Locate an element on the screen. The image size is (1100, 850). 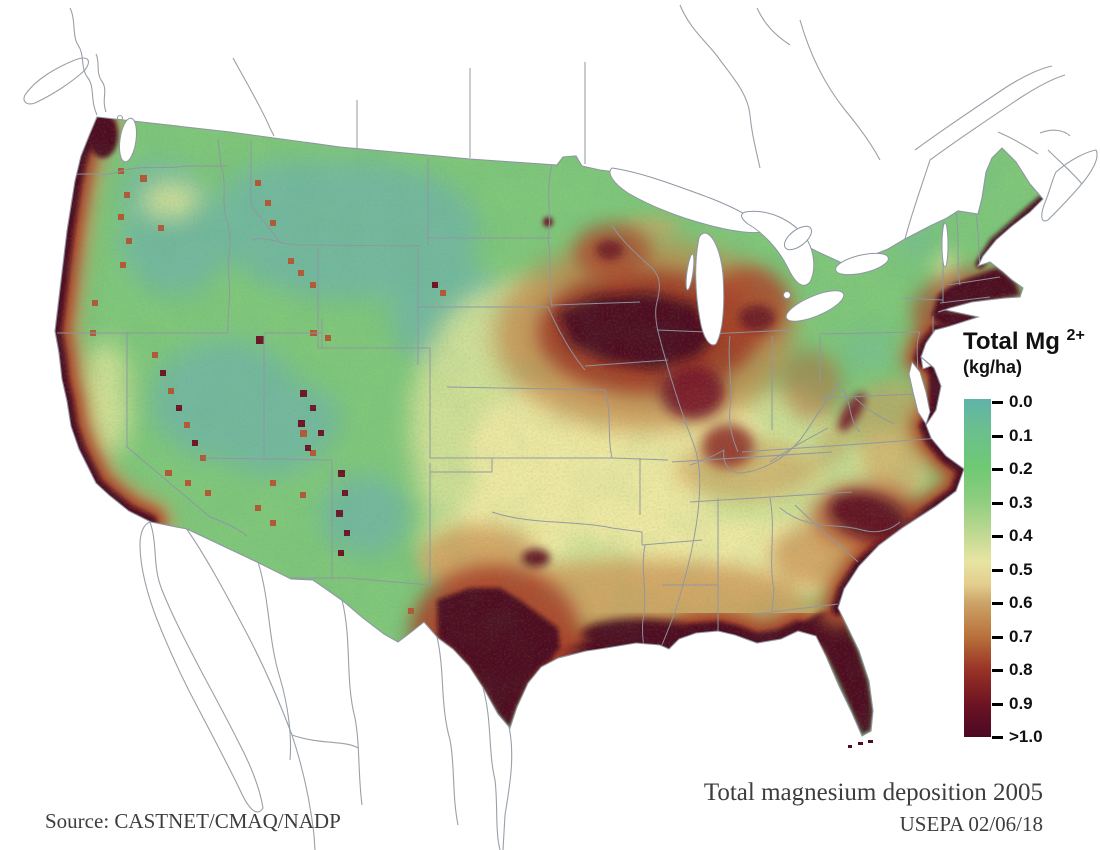
legend-tick: 0.9 is located at coordinates (1012, 704).